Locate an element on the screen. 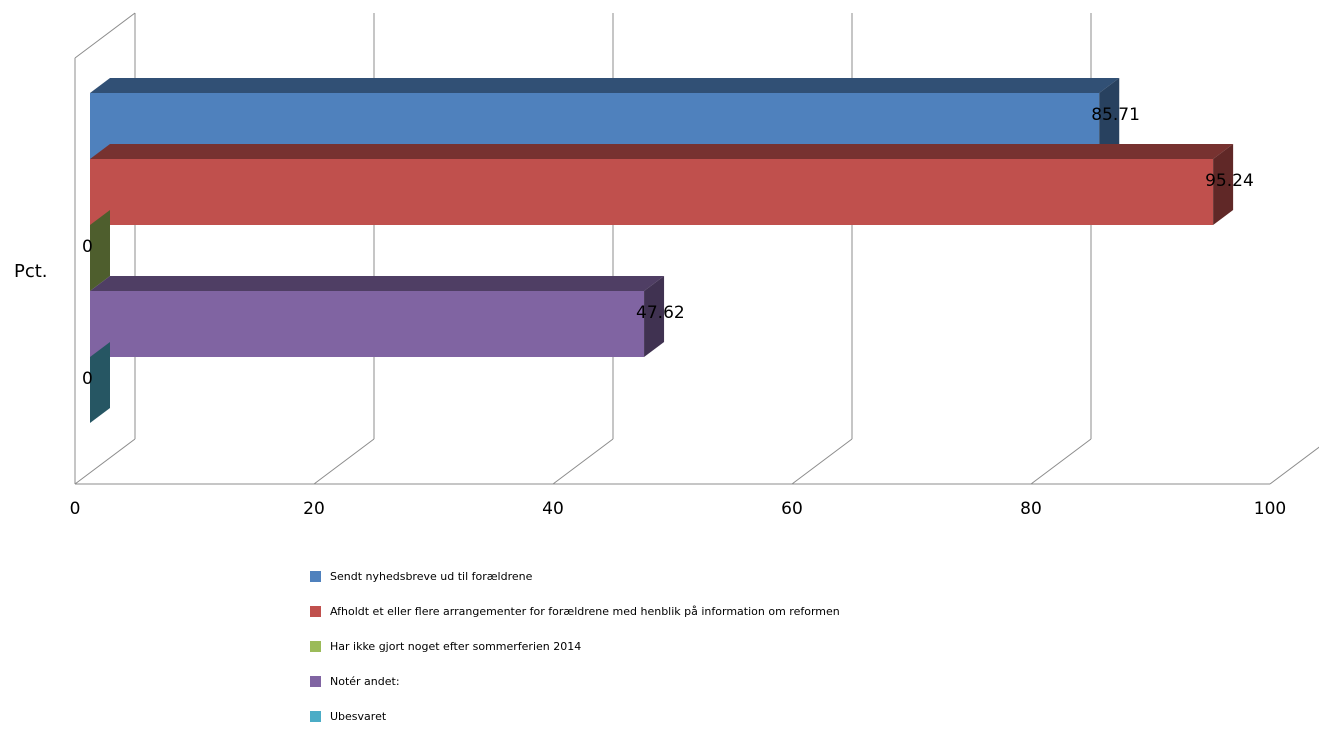 The image size is (1319, 745). x-tick-label: 0 is located at coordinates (75, 509).